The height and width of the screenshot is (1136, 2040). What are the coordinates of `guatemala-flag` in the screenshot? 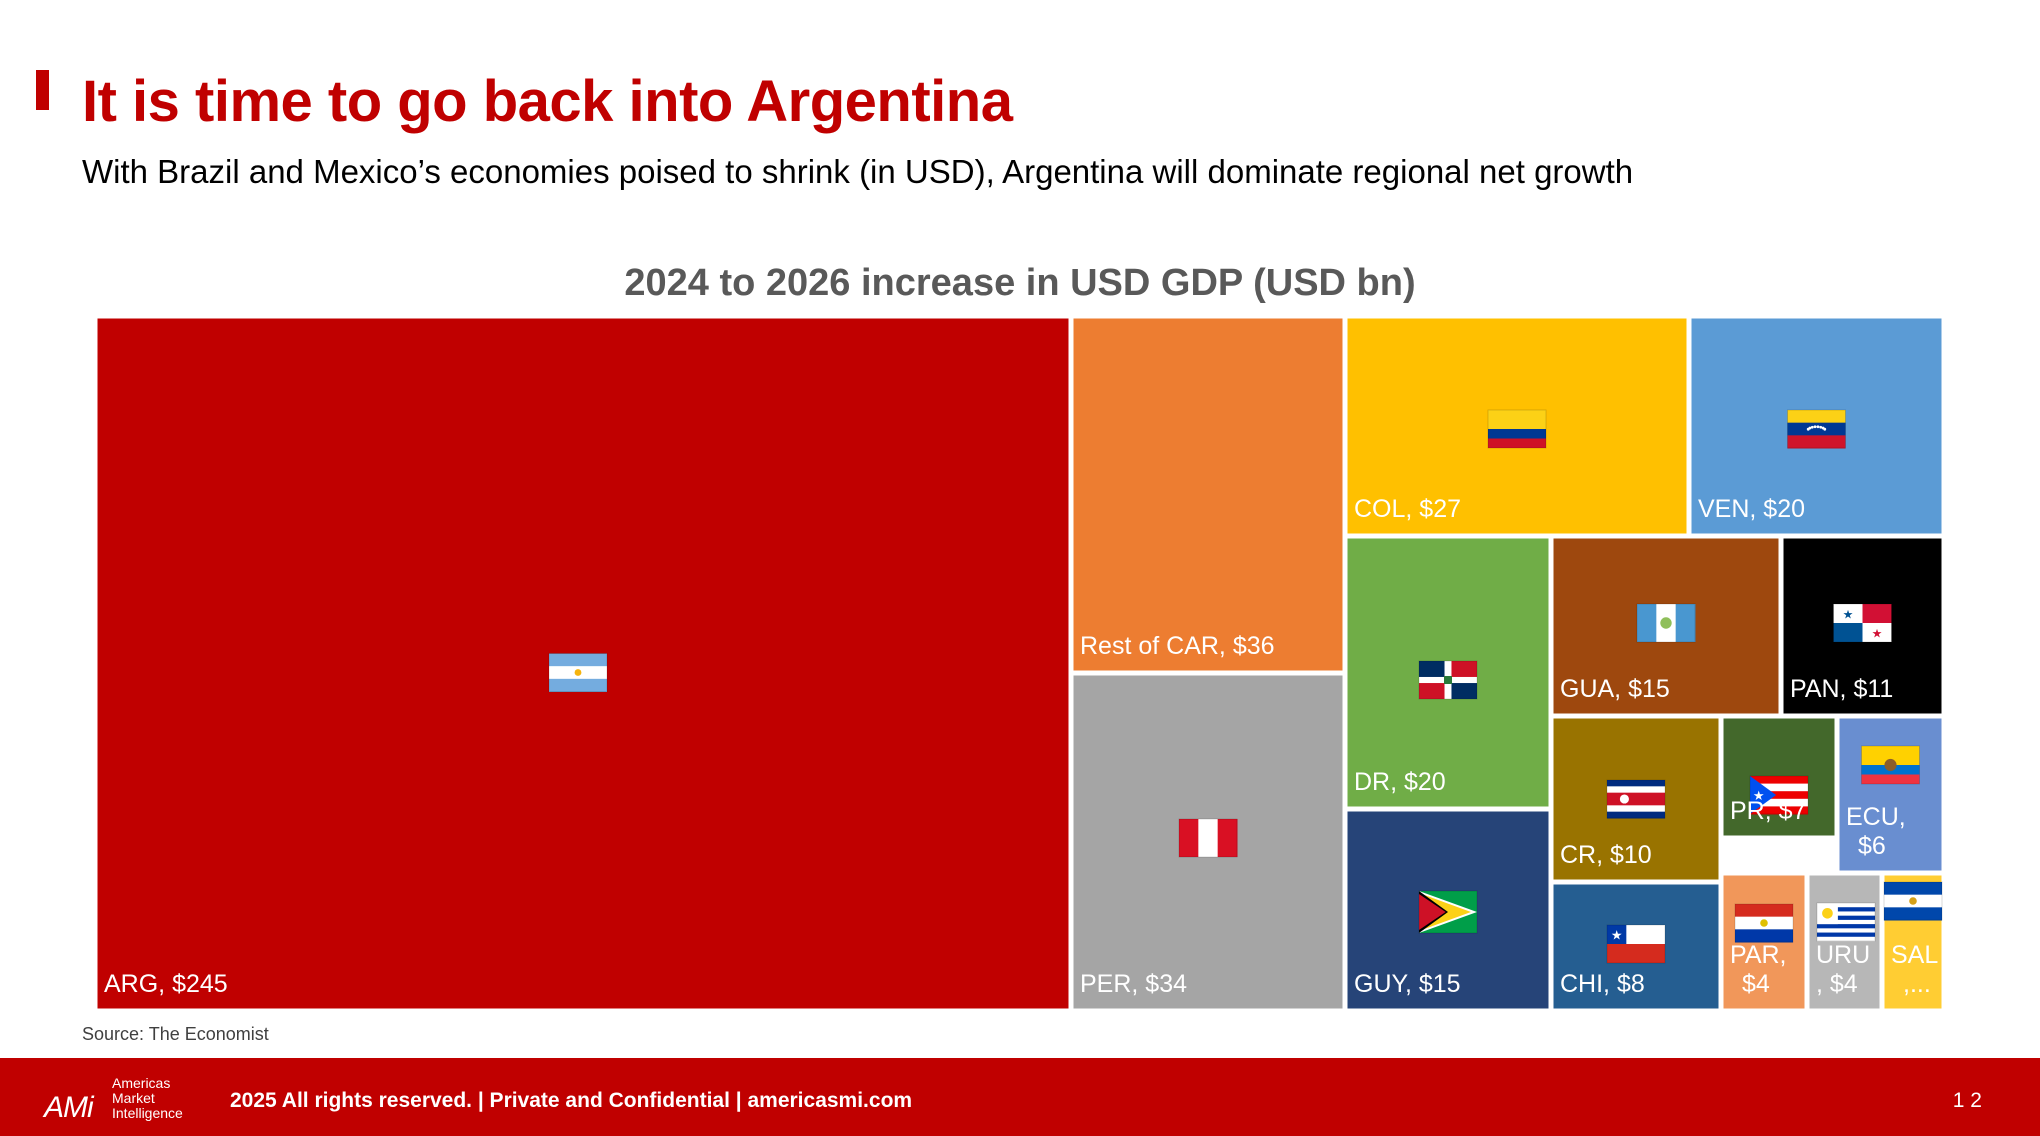 It's located at (1666, 623).